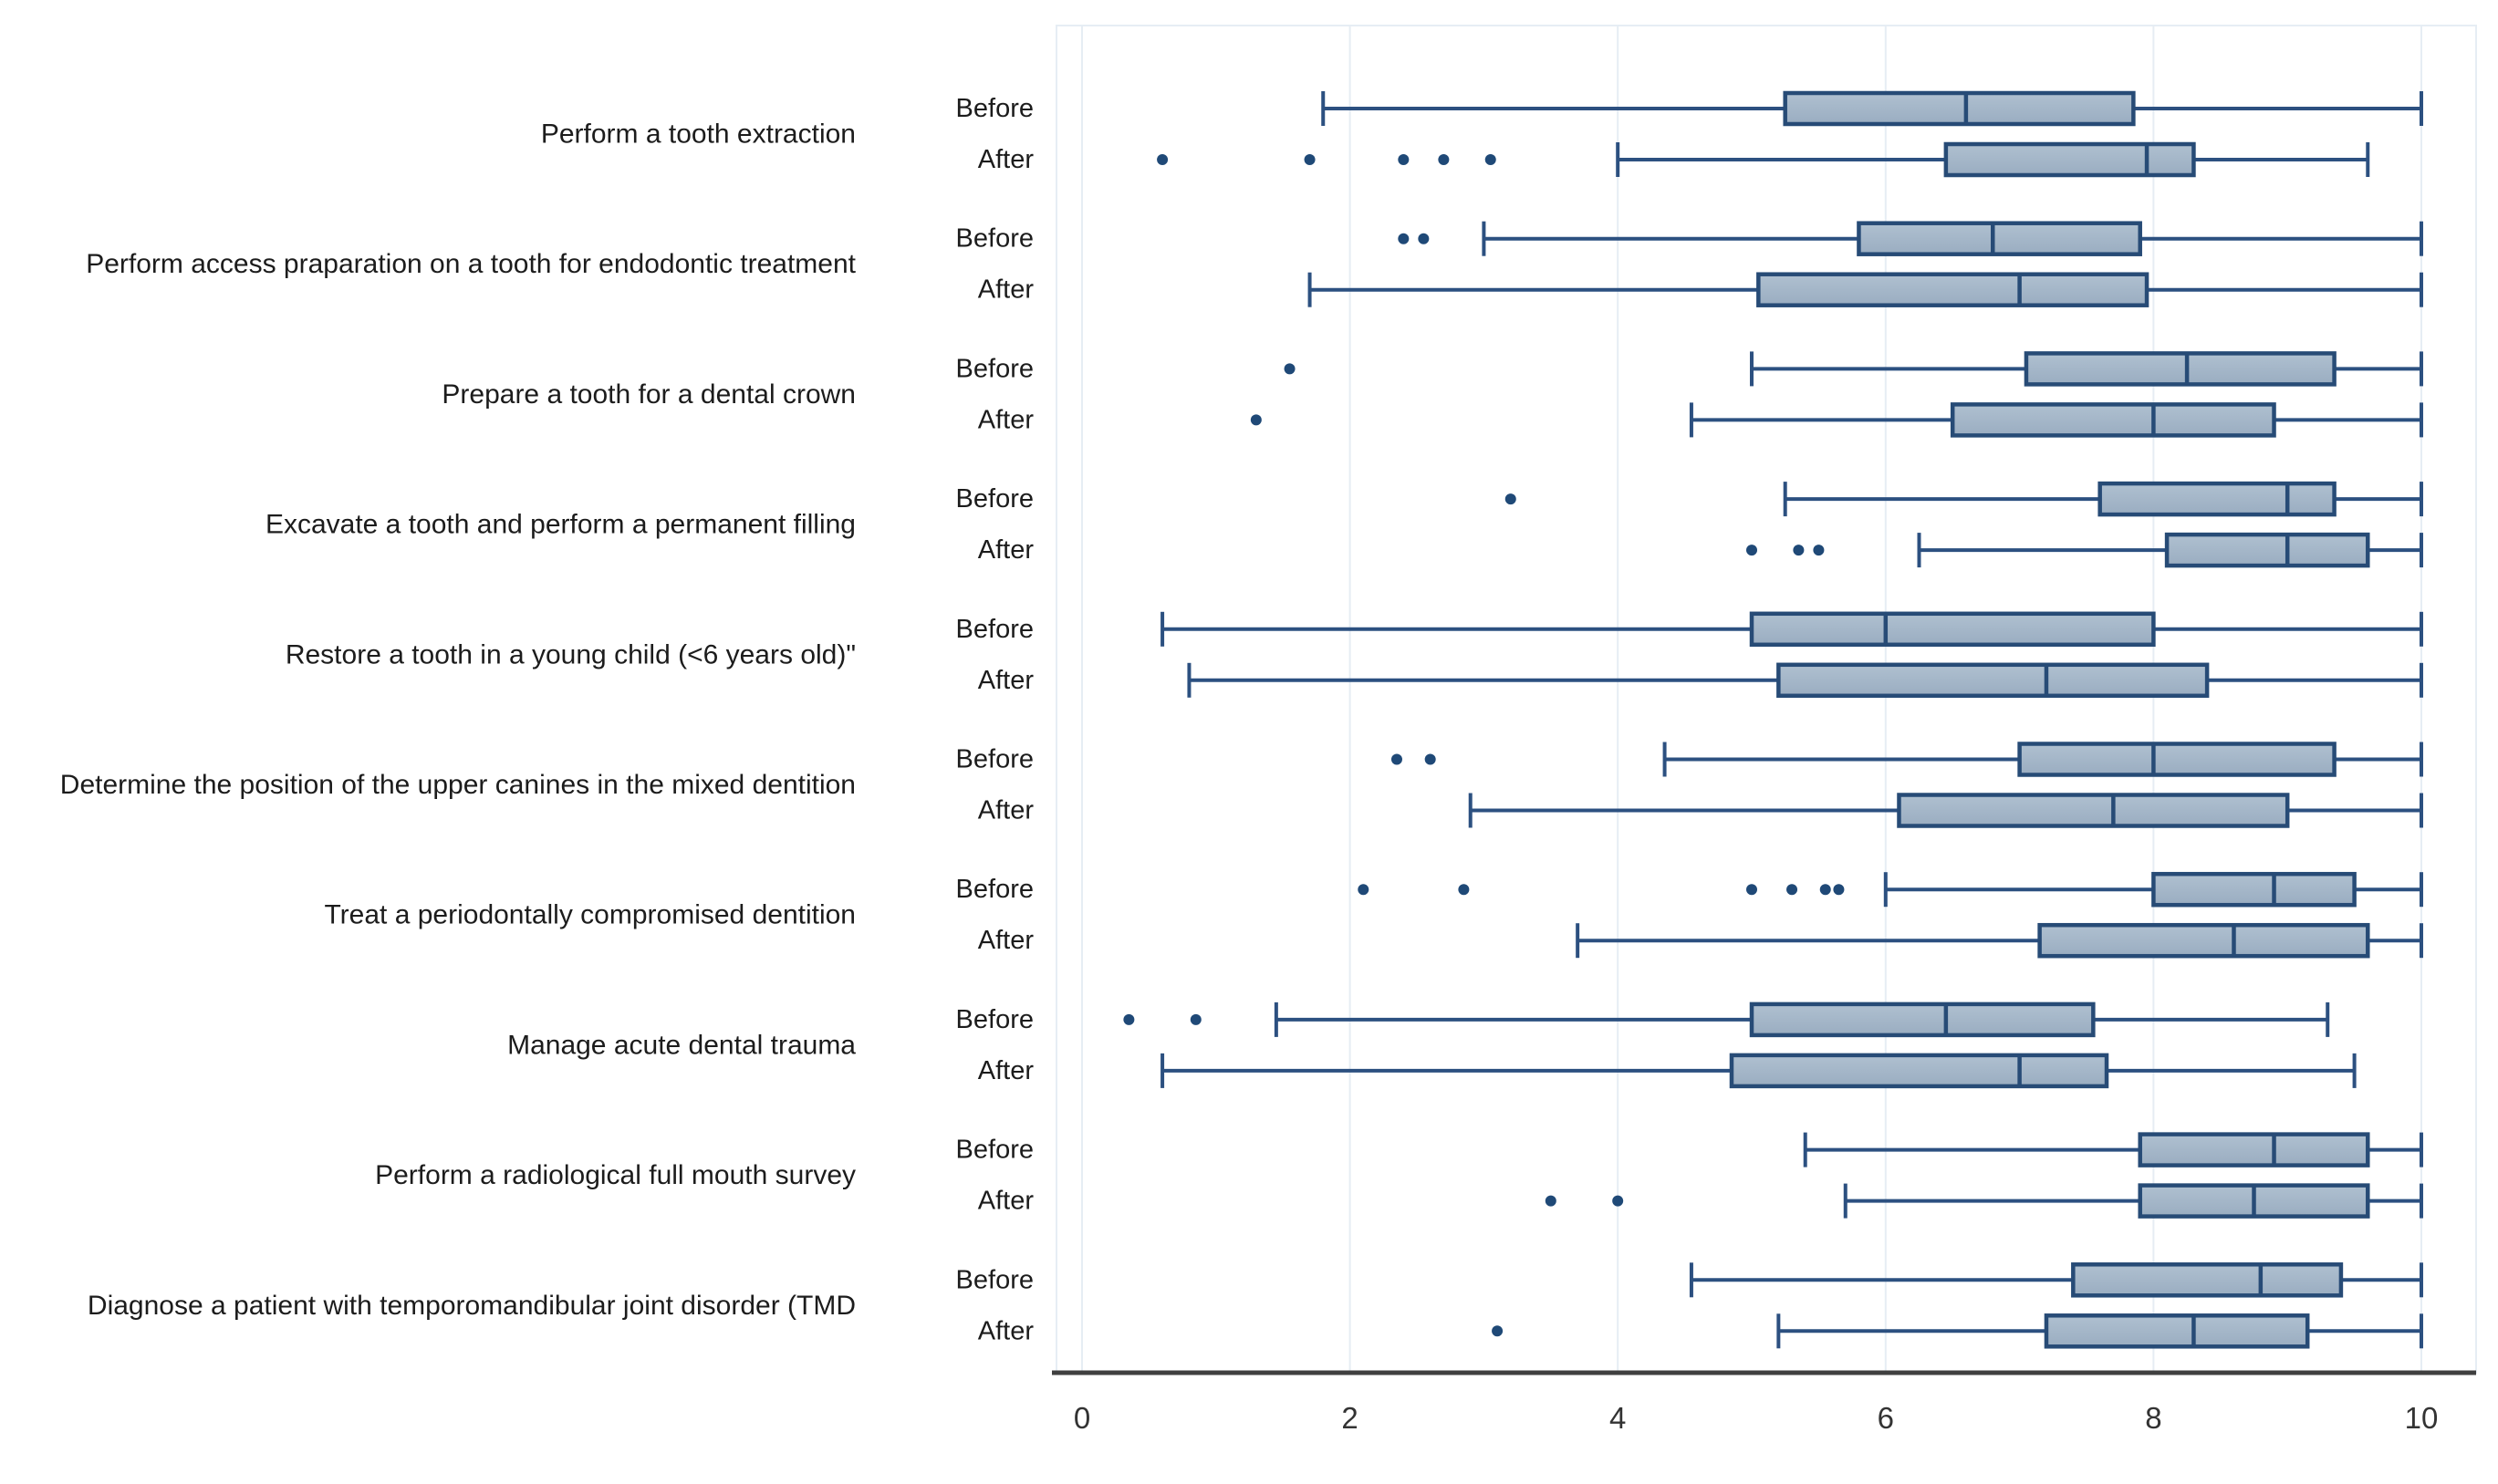 The image size is (2498, 1484). I want to click on x-tick-label: 0, so click(1082, 1418).